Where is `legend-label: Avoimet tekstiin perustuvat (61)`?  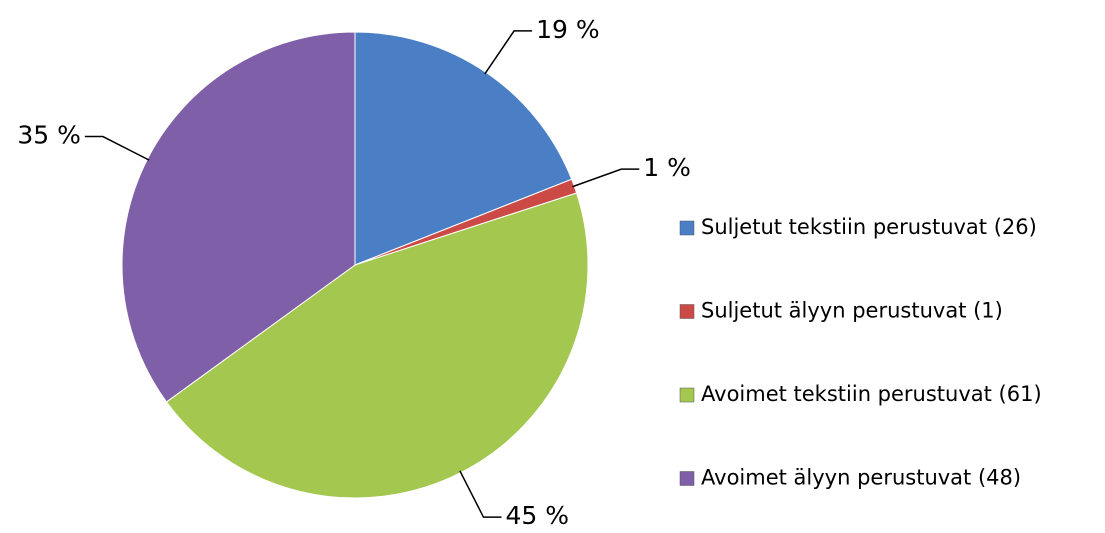 legend-label: Avoimet tekstiin perustuvat (61) is located at coordinates (871, 394).